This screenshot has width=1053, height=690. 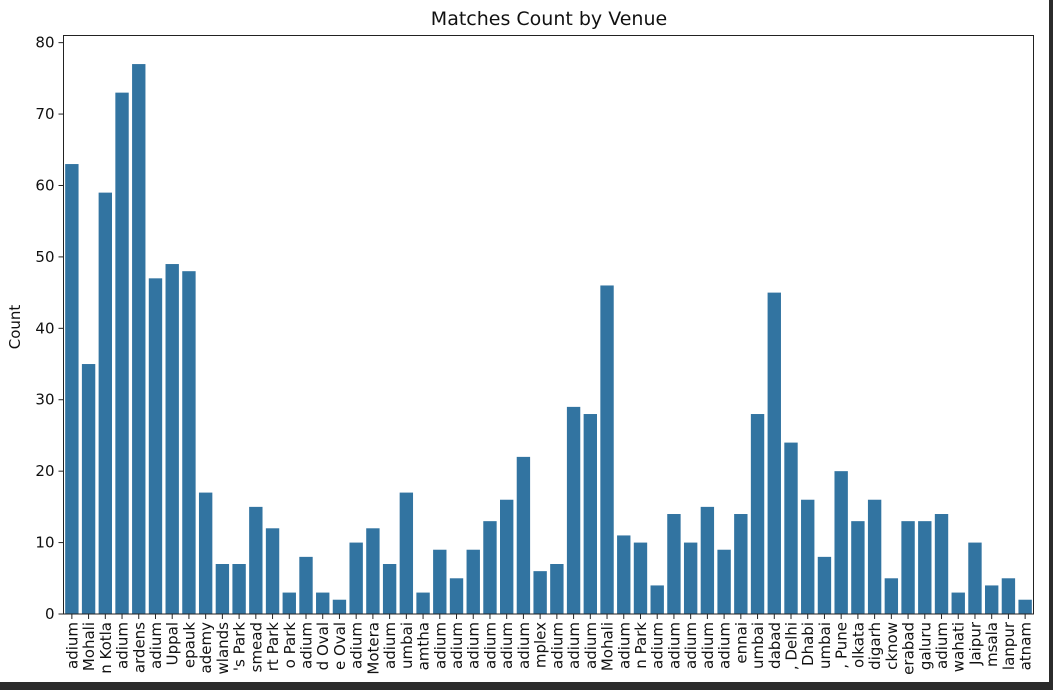 What do you see at coordinates (44, 328) in the screenshot?
I see `y-tick-label: 40` at bounding box center [44, 328].